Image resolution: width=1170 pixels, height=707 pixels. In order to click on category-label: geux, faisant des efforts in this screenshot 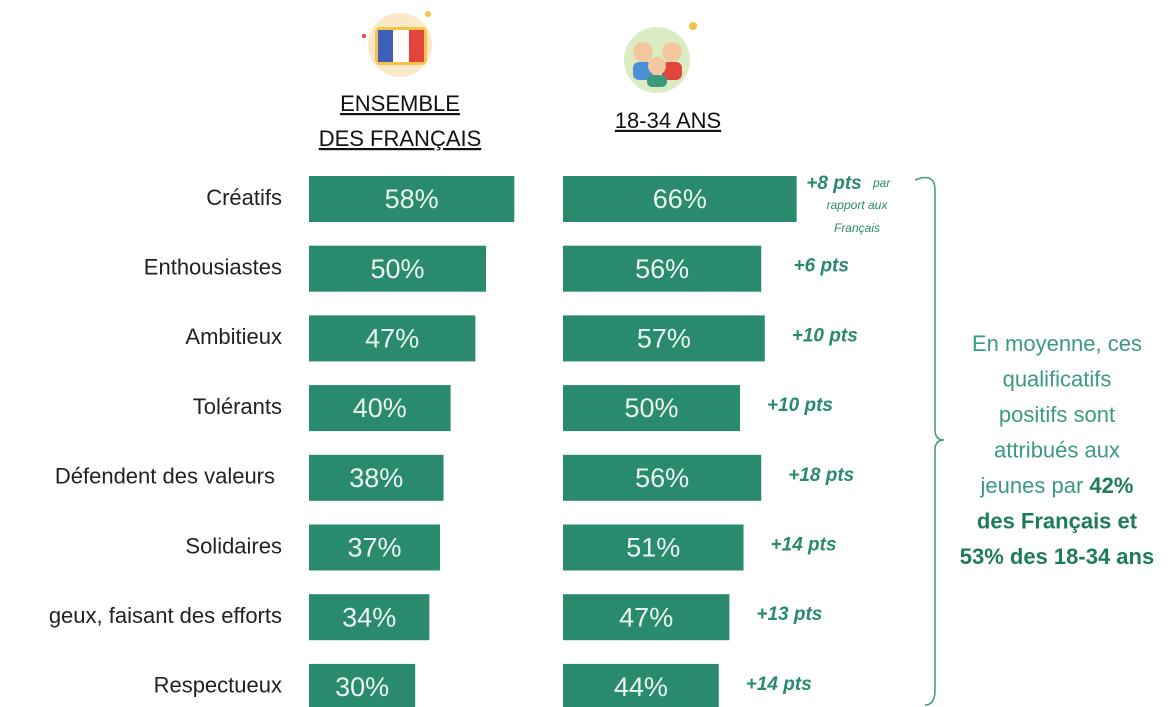, I will do `click(165, 615)`.